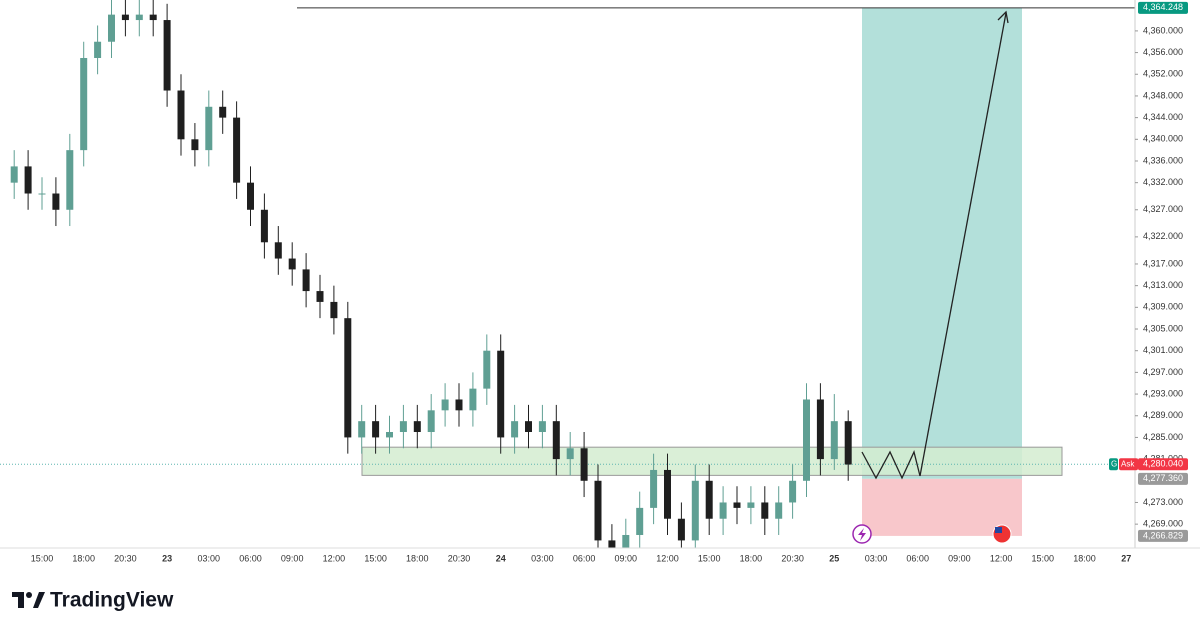 Image resolution: width=1200 pixels, height=630 pixels. Describe the element at coordinates (1163, 139) in the screenshot. I see `y-tick-label: 4,340.000` at that location.